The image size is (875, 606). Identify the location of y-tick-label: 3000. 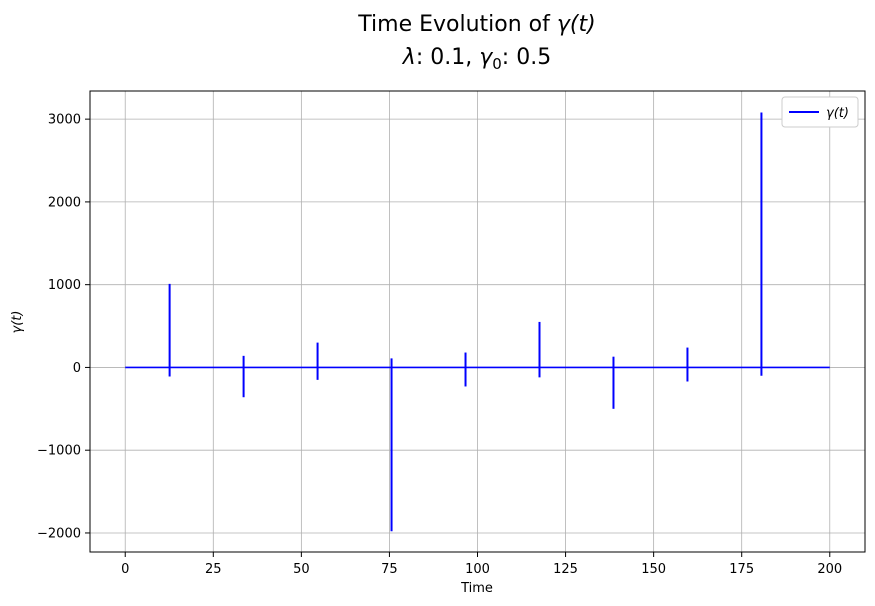
(64, 120).